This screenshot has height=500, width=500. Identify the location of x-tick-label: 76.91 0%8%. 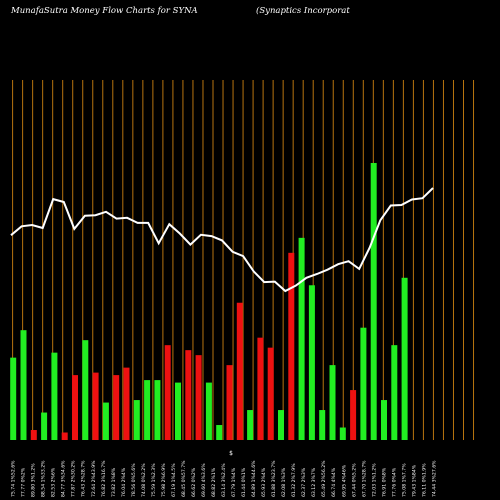
(384, 482).